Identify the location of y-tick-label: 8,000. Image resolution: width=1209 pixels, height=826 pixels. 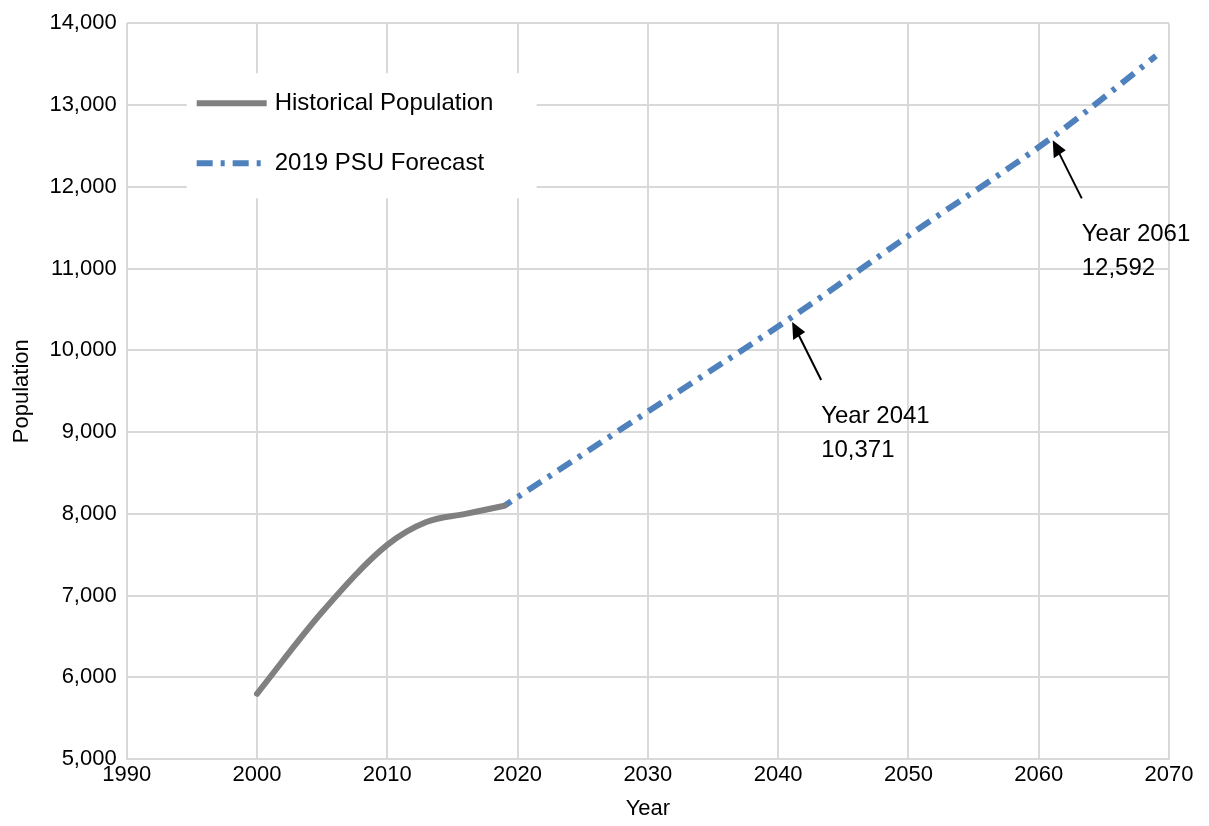
(89, 512).